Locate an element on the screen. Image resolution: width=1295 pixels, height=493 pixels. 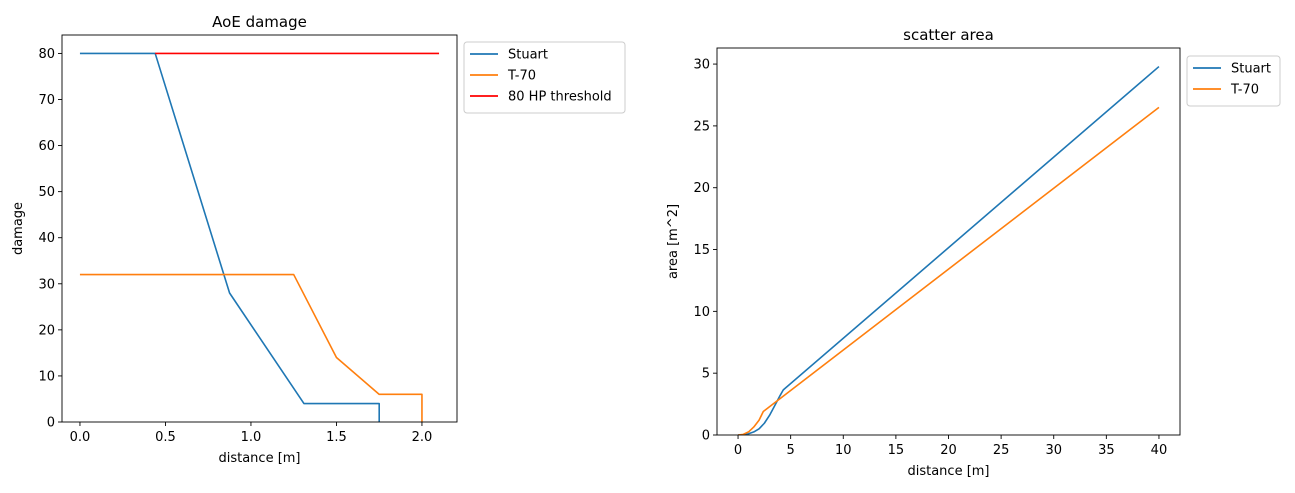
x-tick-label: 20 is located at coordinates (948, 450).